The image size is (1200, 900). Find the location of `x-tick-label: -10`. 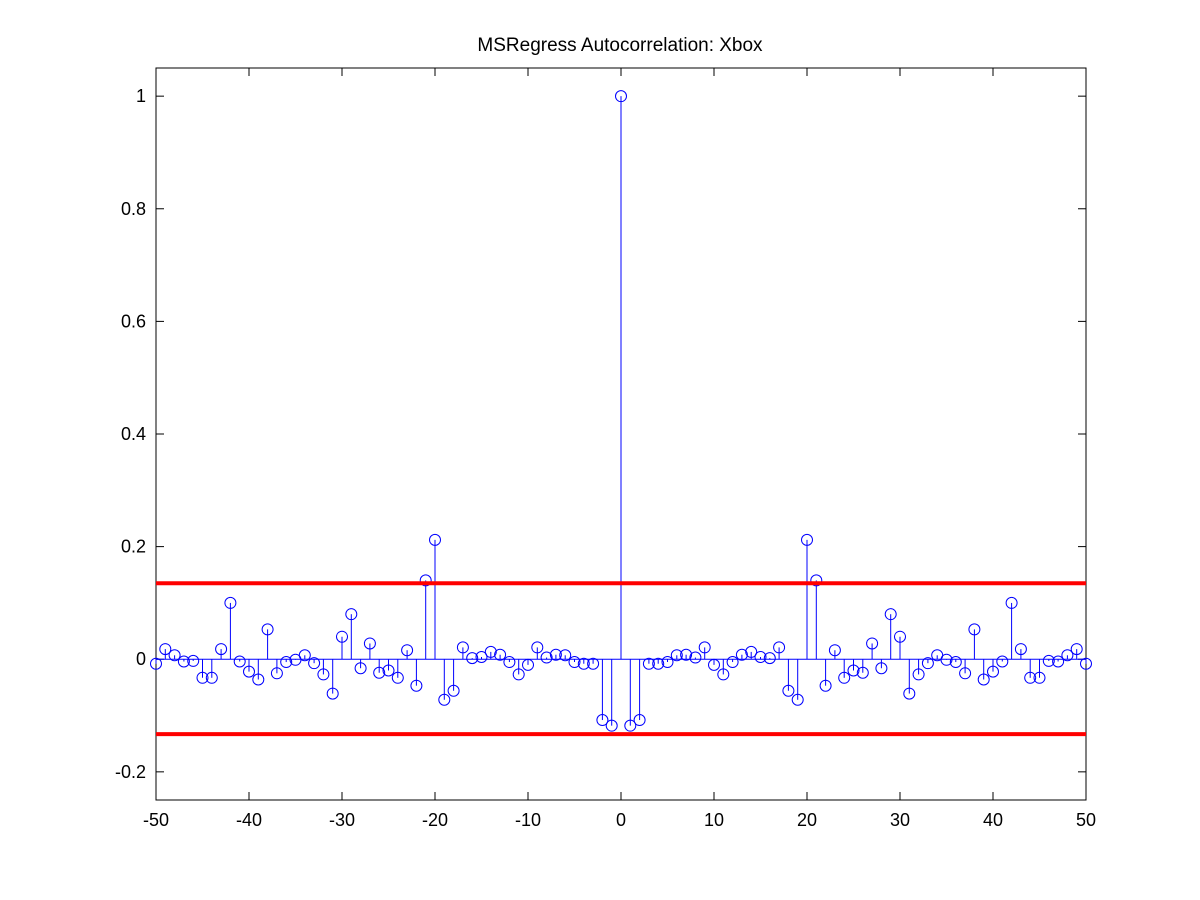

x-tick-label: -10 is located at coordinates (528, 820).